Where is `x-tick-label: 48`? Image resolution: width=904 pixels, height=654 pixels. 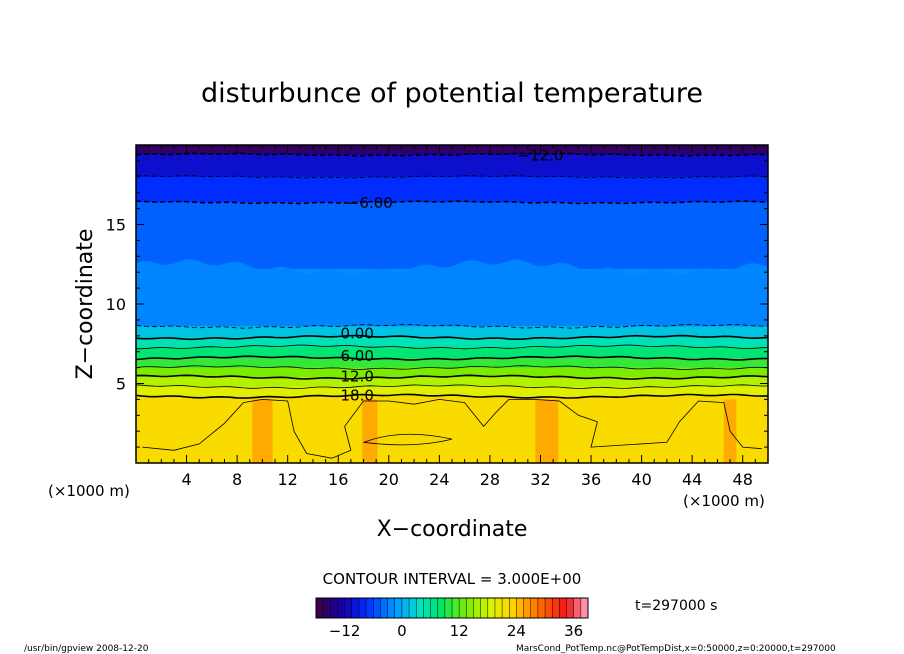 x-tick-label: 48 is located at coordinates (743, 479).